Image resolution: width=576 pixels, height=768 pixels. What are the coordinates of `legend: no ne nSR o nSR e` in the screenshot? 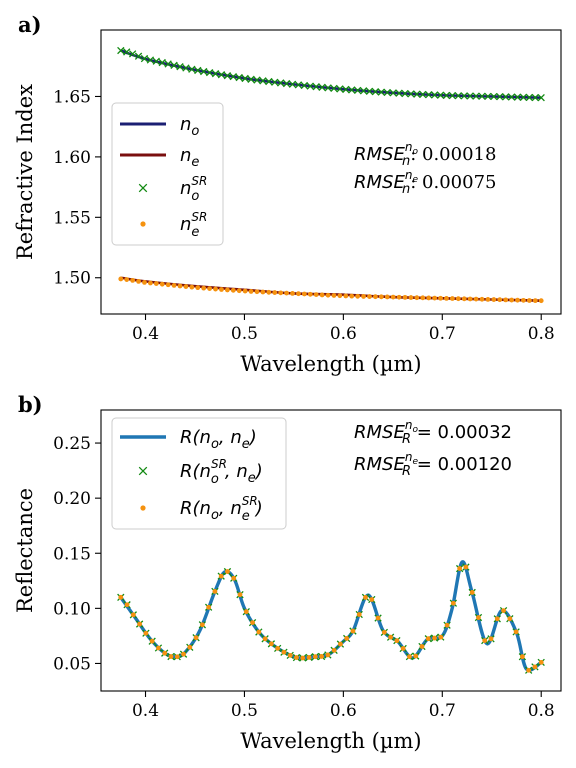 It's located at (167, 174).